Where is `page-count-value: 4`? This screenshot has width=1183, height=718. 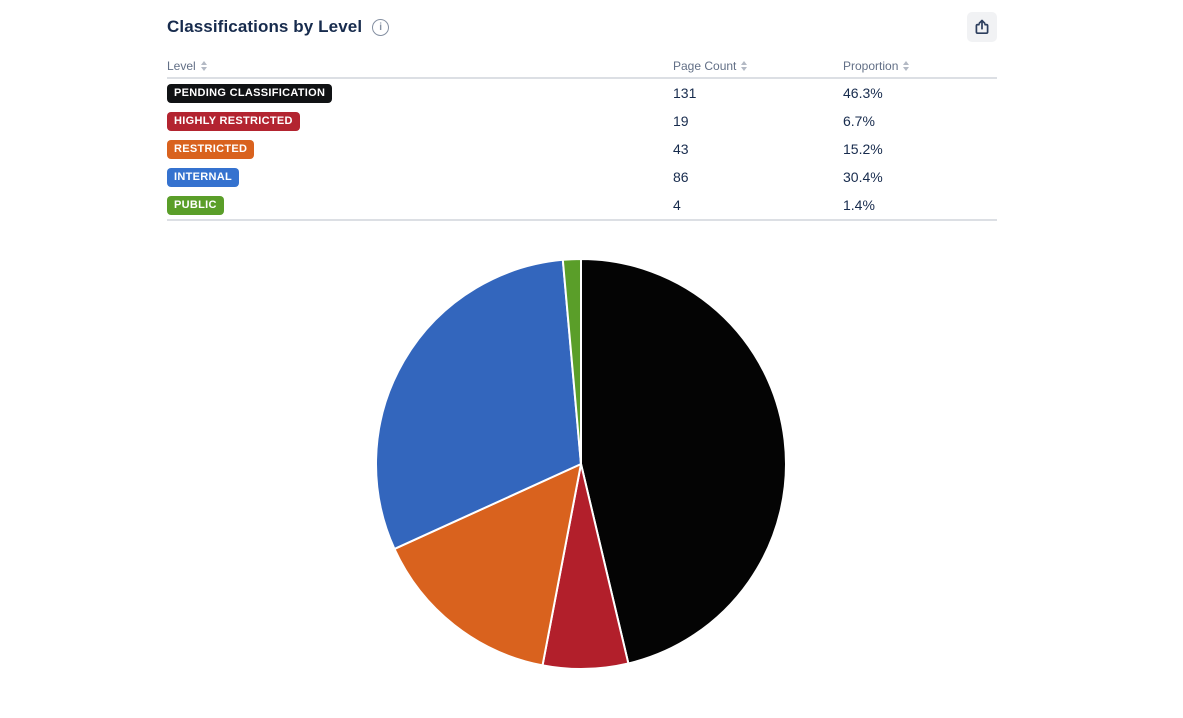
page-count-value: 4 is located at coordinates (677, 205).